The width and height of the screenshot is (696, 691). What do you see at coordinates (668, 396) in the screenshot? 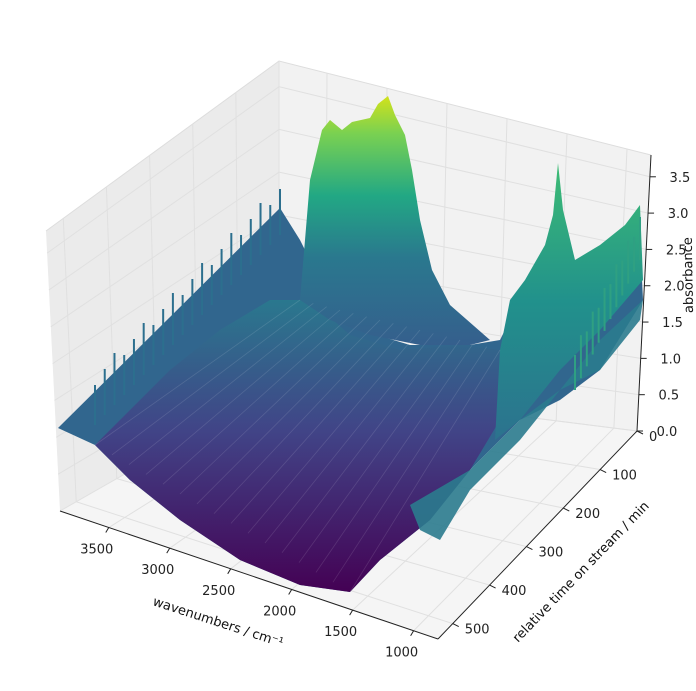
I see `z-tick-label: 0.5` at bounding box center [668, 396].